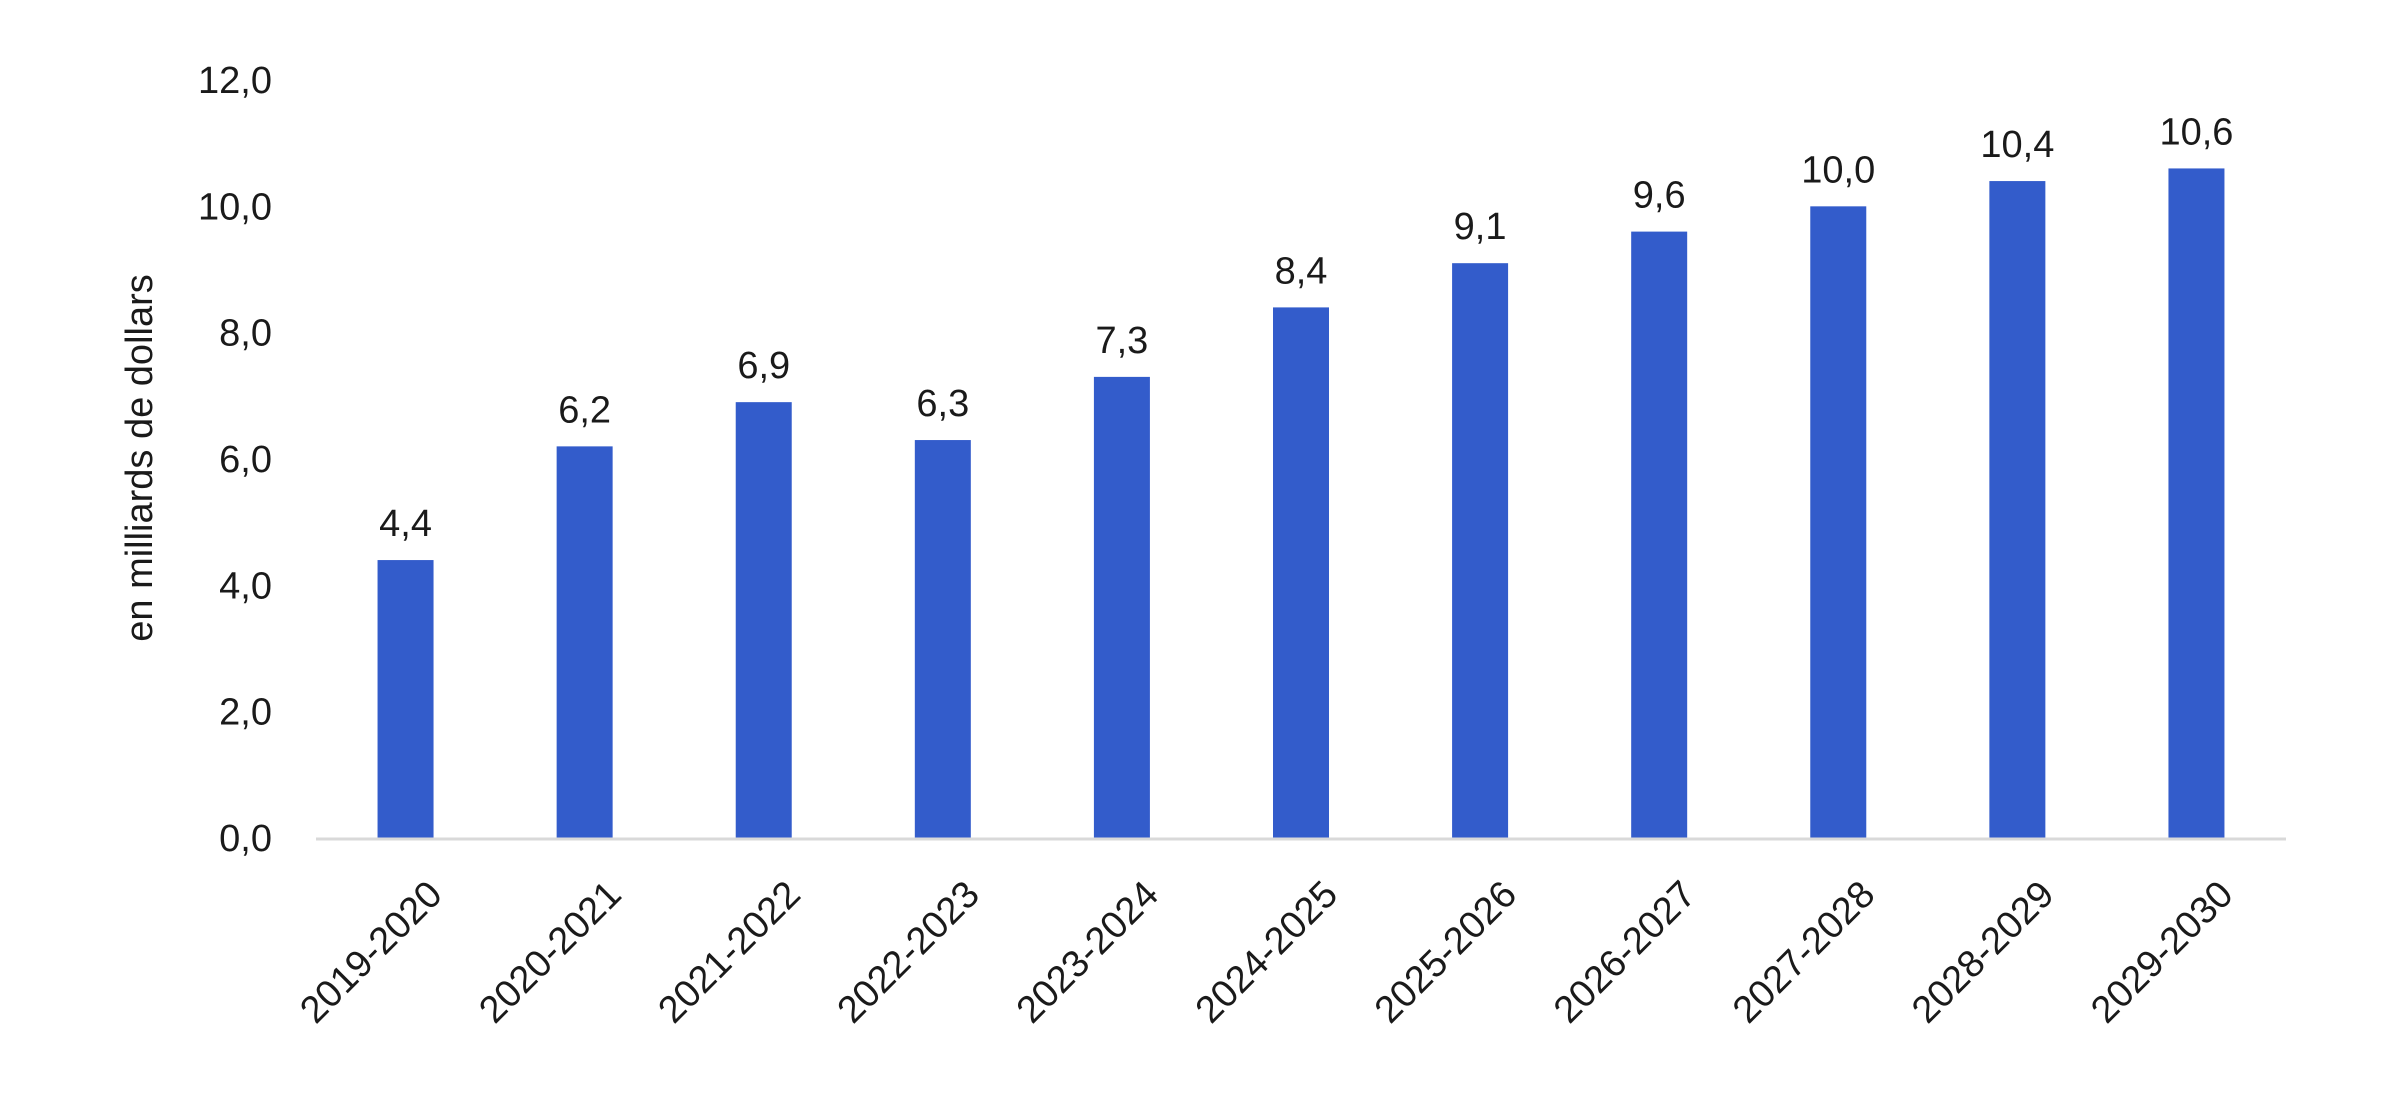  What do you see at coordinates (1804, 952) in the screenshot?
I see `x-category-label: 2027-2028` at bounding box center [1804, 952].